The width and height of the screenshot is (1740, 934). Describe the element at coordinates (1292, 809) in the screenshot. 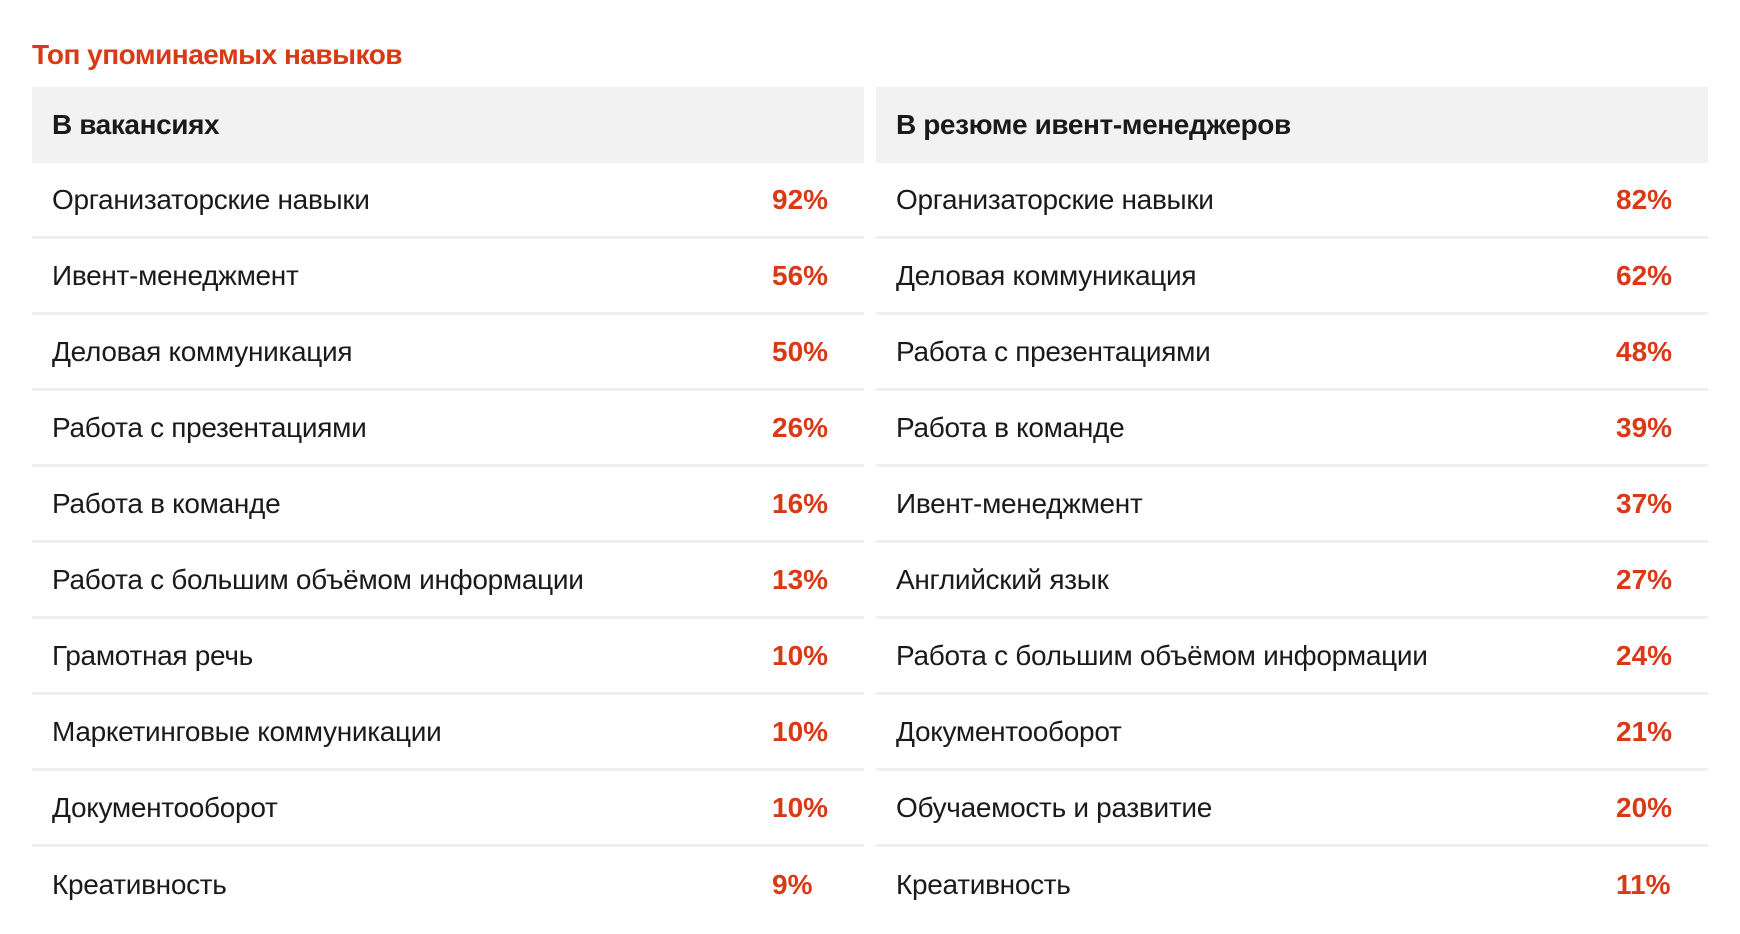

I see `table-row: Обучаемость и развитие 20%` at that location.